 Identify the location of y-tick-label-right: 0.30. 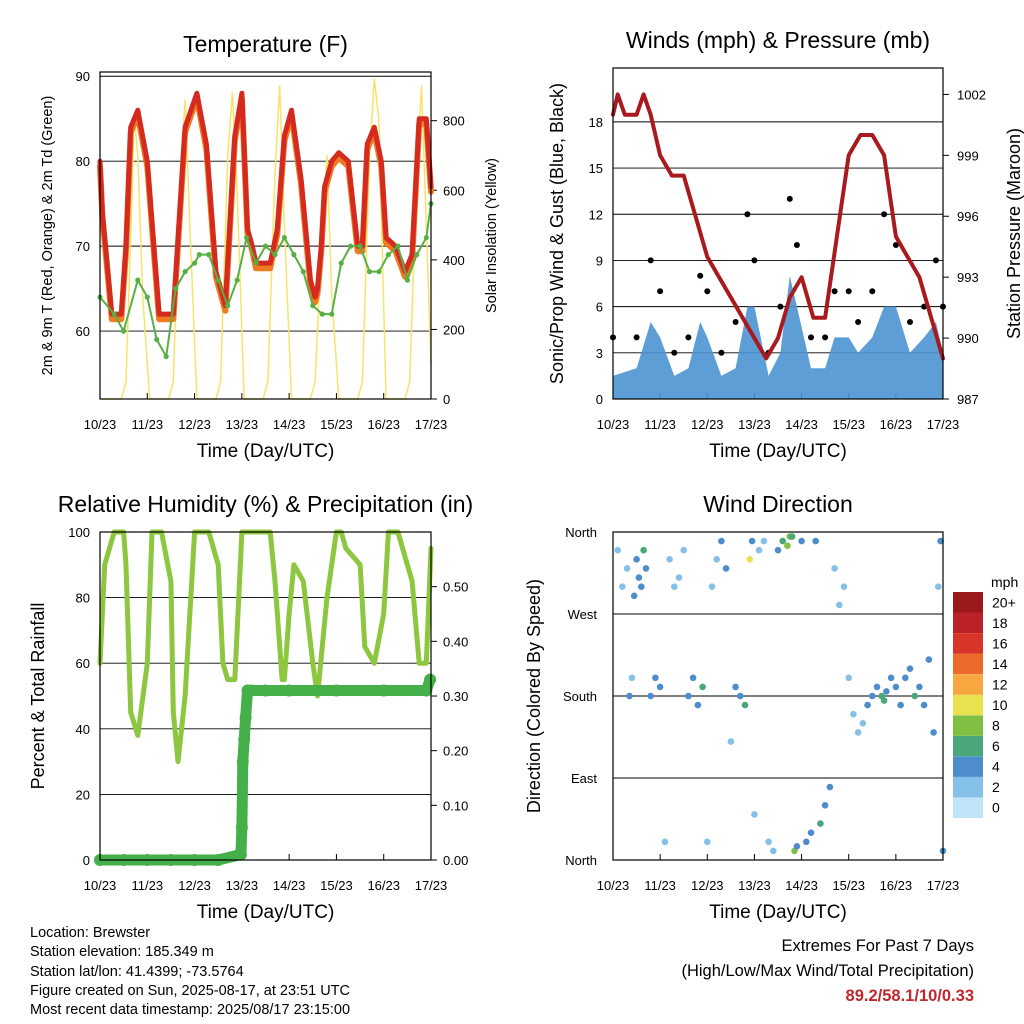
(455, 696).